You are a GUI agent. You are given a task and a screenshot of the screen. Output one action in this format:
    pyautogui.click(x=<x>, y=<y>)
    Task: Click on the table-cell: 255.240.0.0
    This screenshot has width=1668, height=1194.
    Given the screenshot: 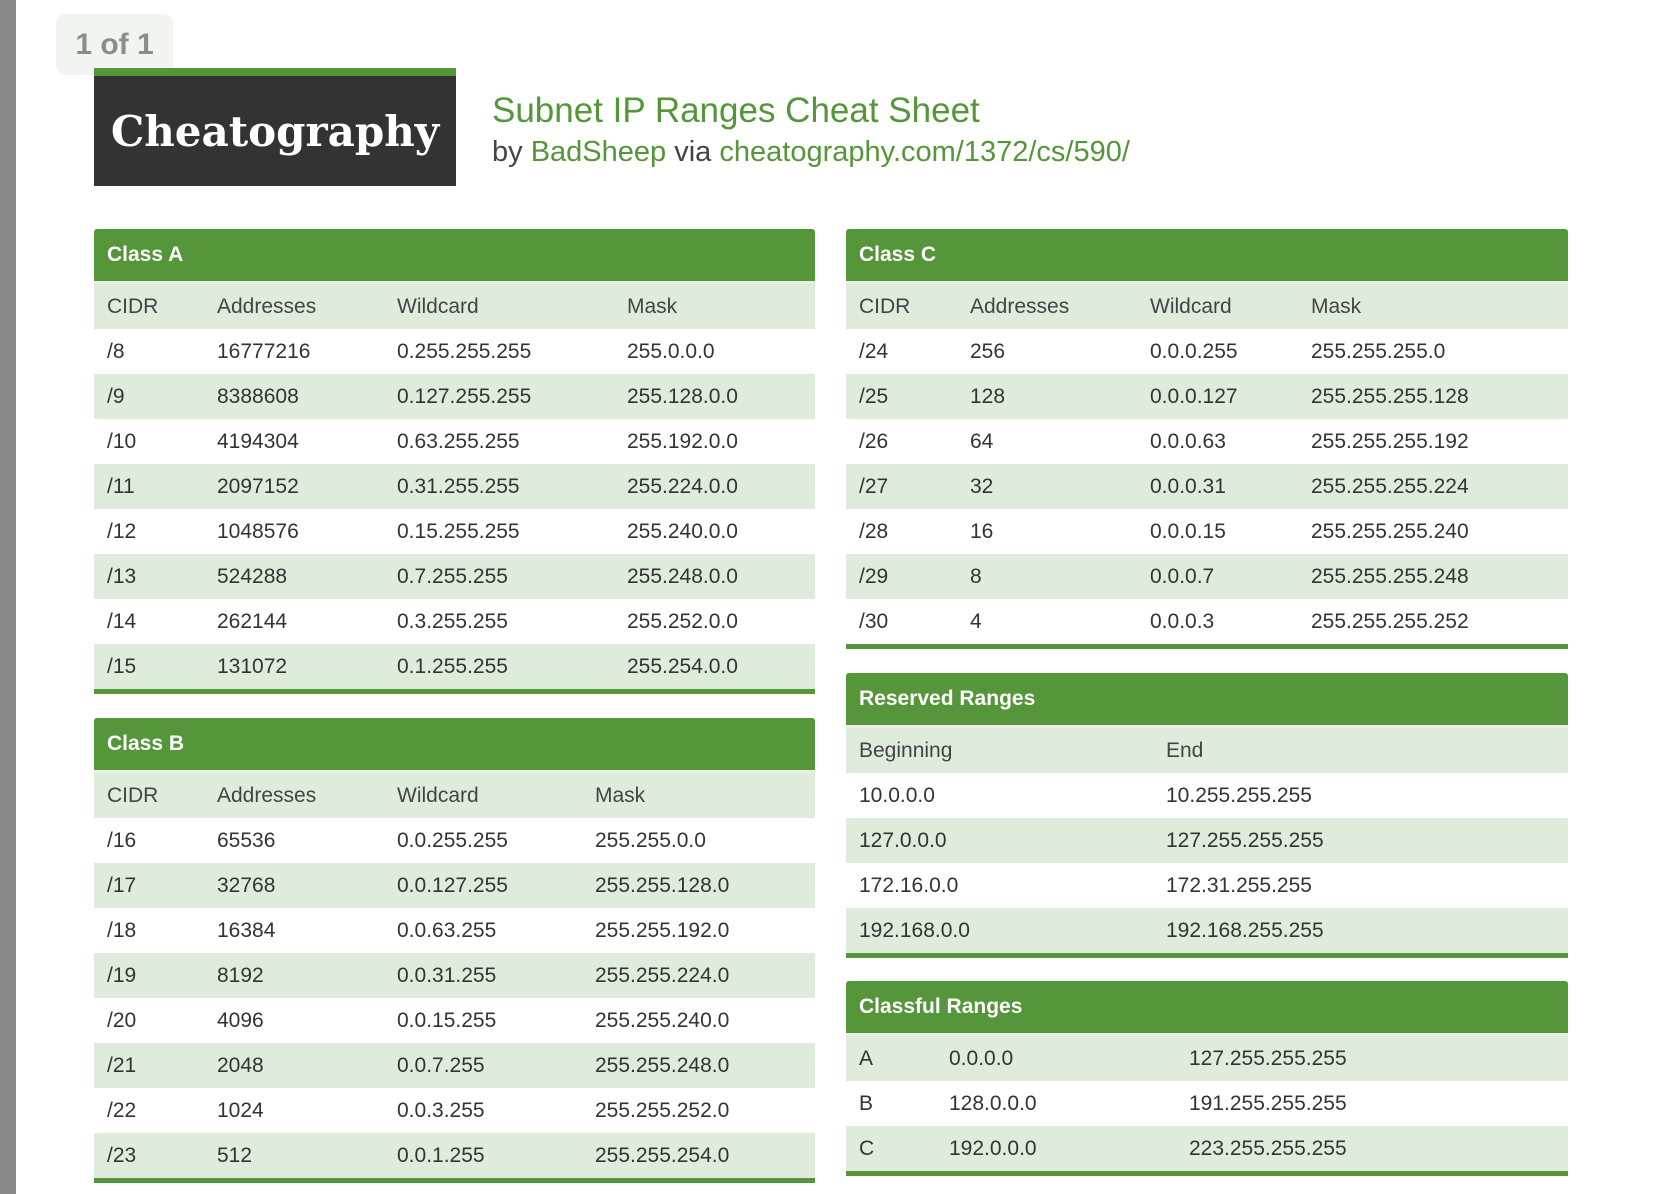 What is the action you would take?
    pyautogui.click(x=682, y=531)
    